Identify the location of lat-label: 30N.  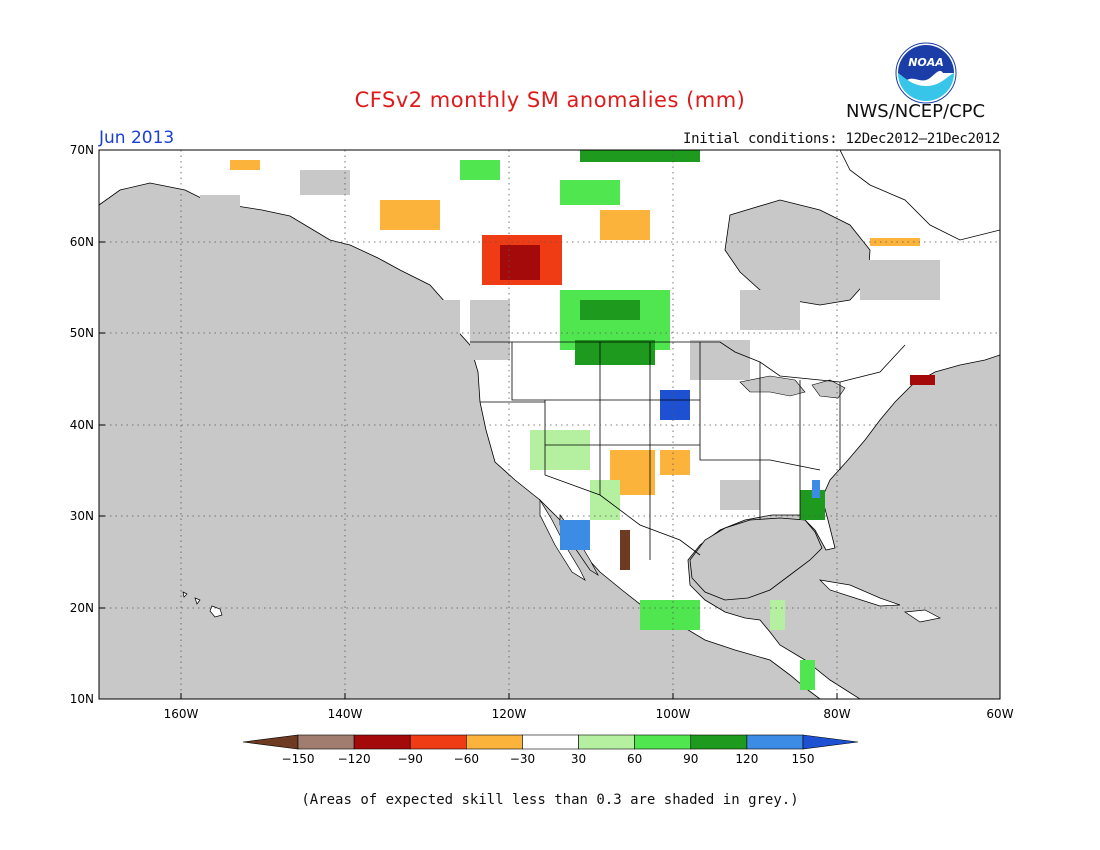
(82, 516).